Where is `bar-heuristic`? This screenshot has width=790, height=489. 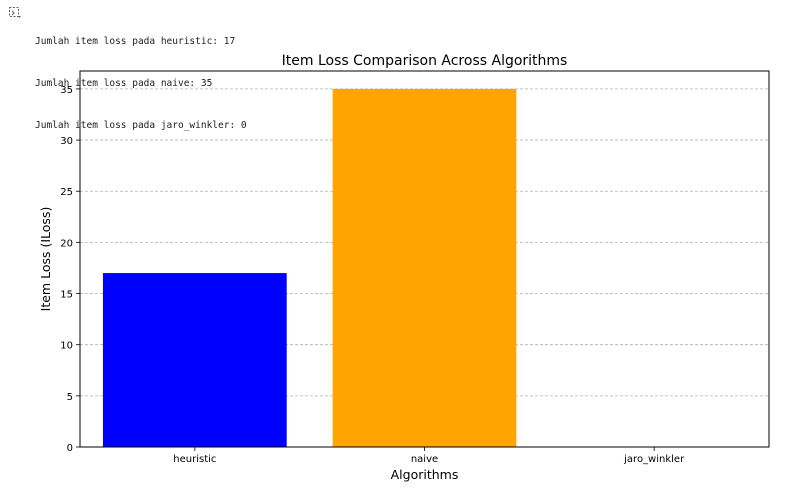
bar-heuristic is located at coordinates (194, 360).